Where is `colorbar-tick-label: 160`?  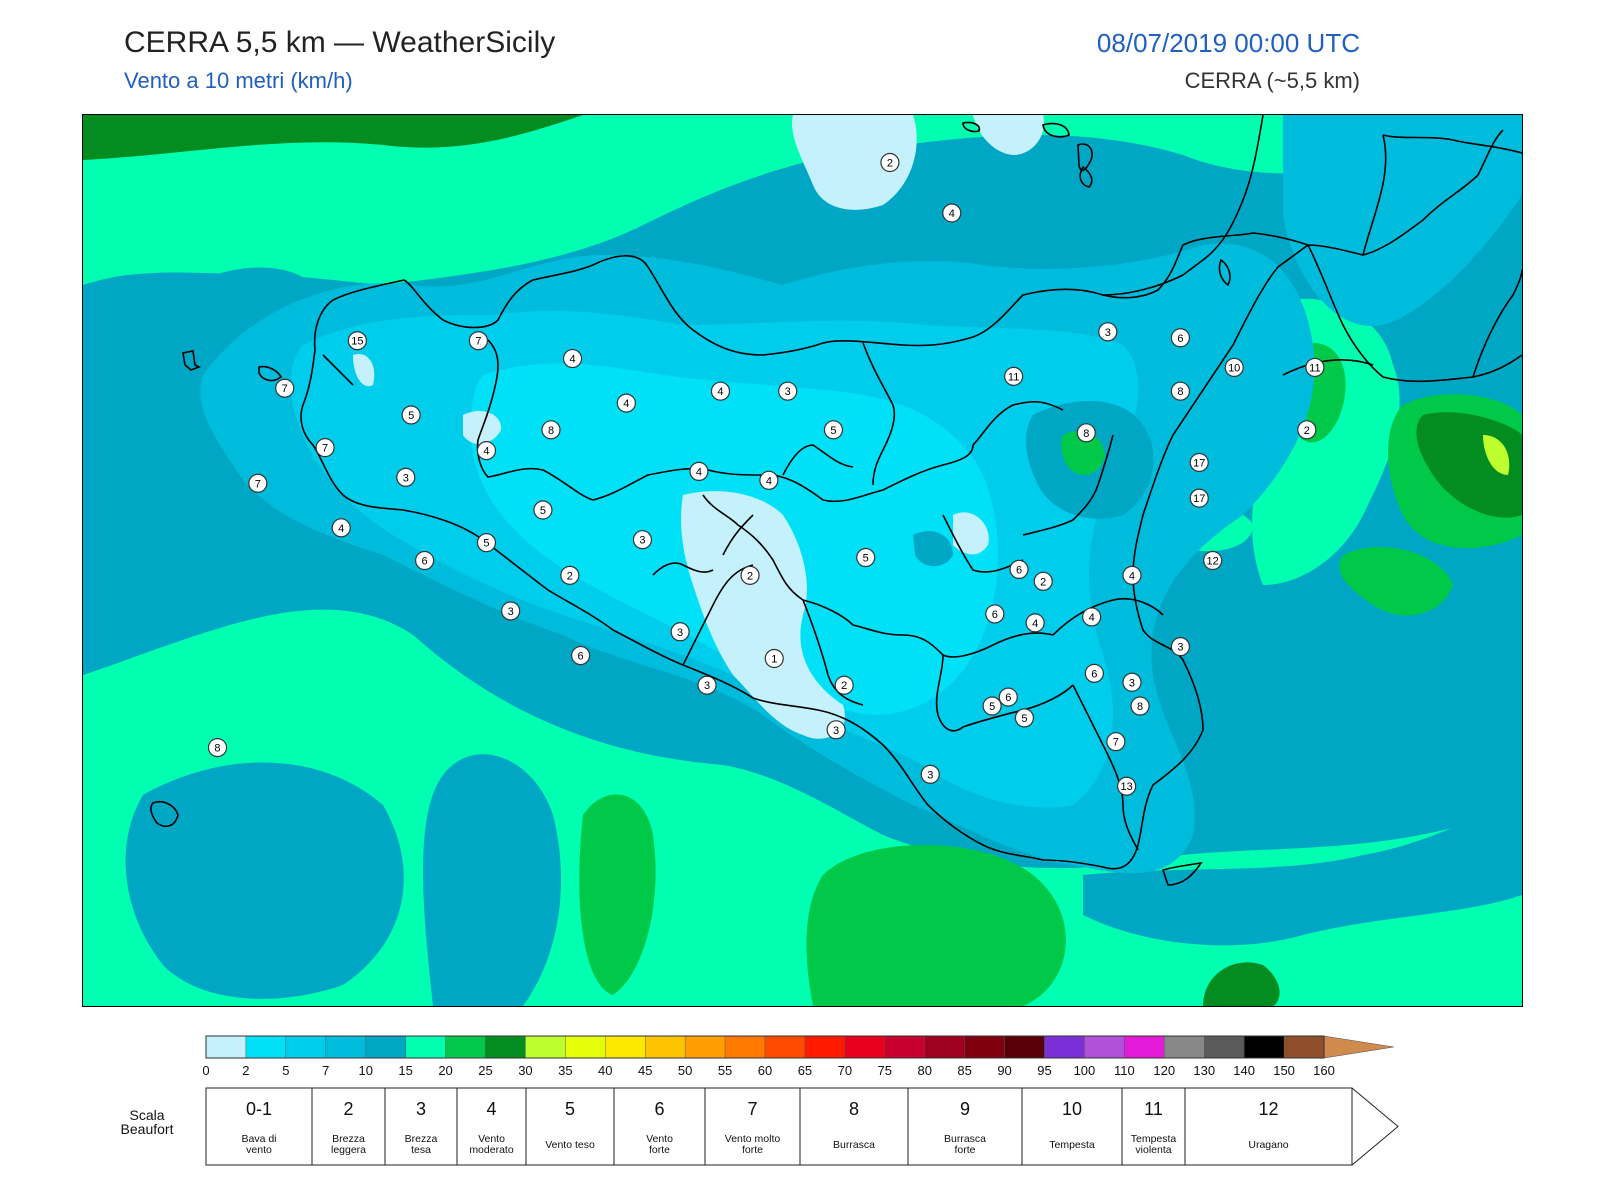
colorbar-tick-label: 160 is located at coordinates (1324, 1070).